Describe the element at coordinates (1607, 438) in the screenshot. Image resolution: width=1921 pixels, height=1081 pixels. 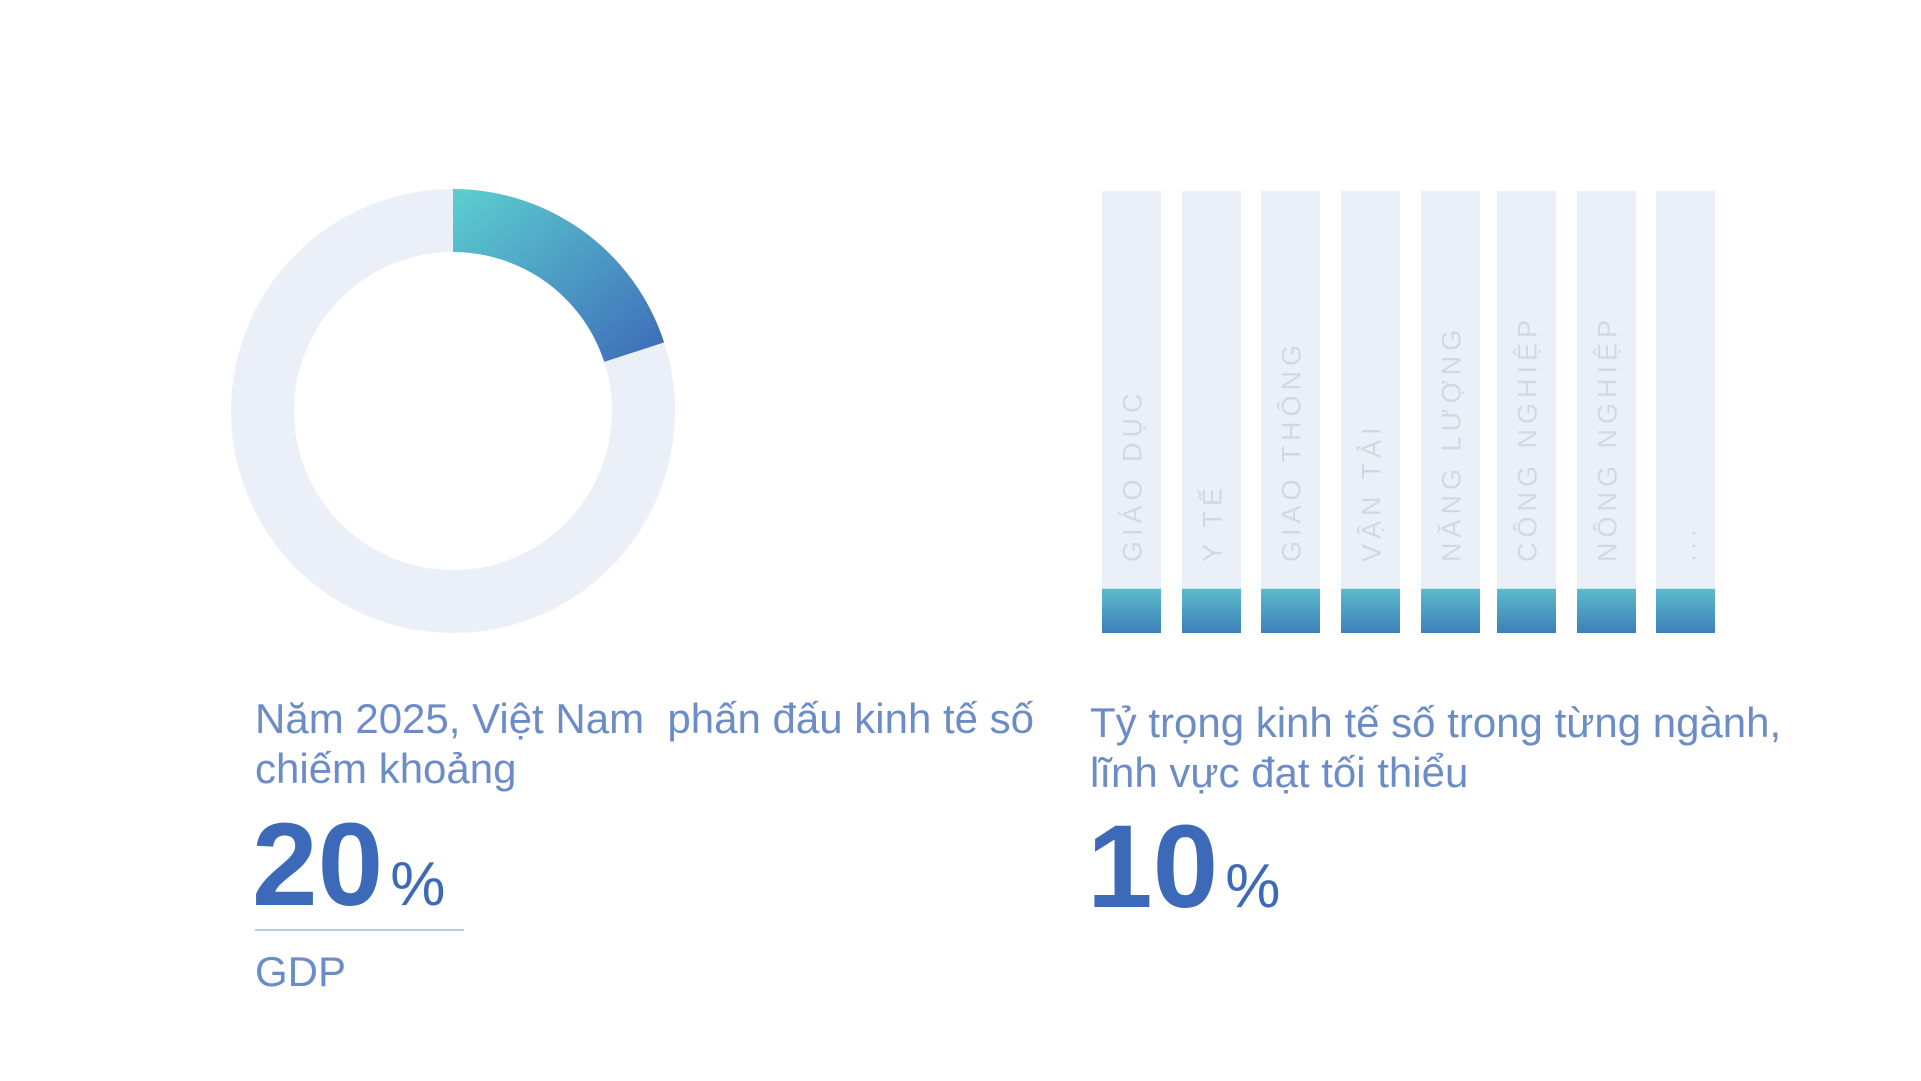
I see `bar-category-label: NÔNG NGHIỆP` at that location.